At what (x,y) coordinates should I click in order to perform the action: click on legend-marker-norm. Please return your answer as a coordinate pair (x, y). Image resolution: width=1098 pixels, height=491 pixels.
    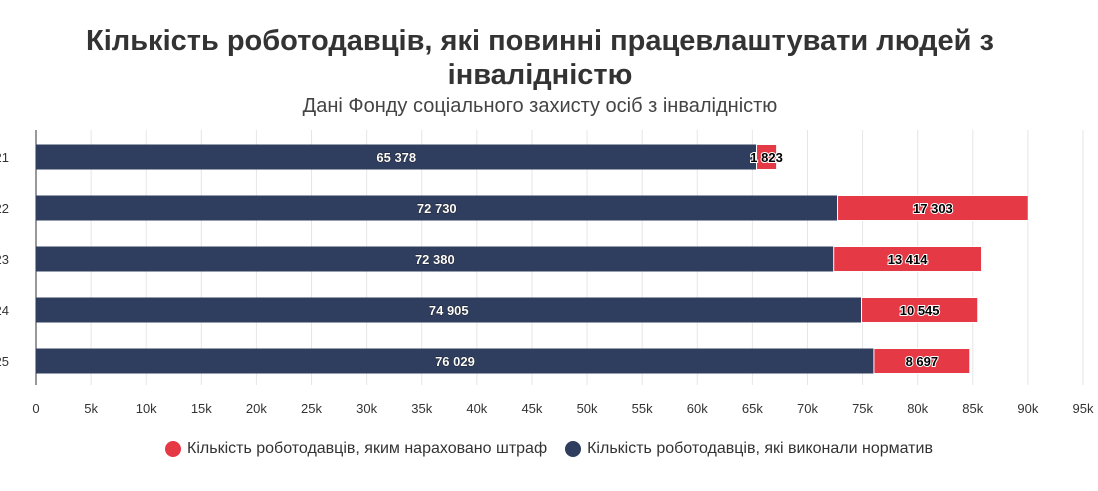
    Looking at the image, I should click on (573, 449).